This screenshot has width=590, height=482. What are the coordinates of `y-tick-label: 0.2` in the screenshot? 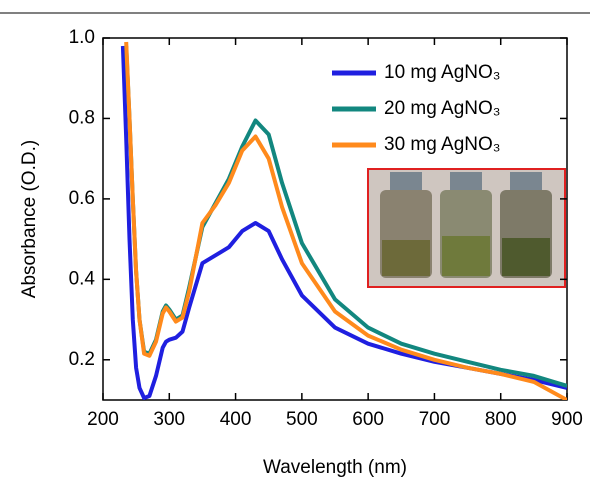 It's located at (82, 359).